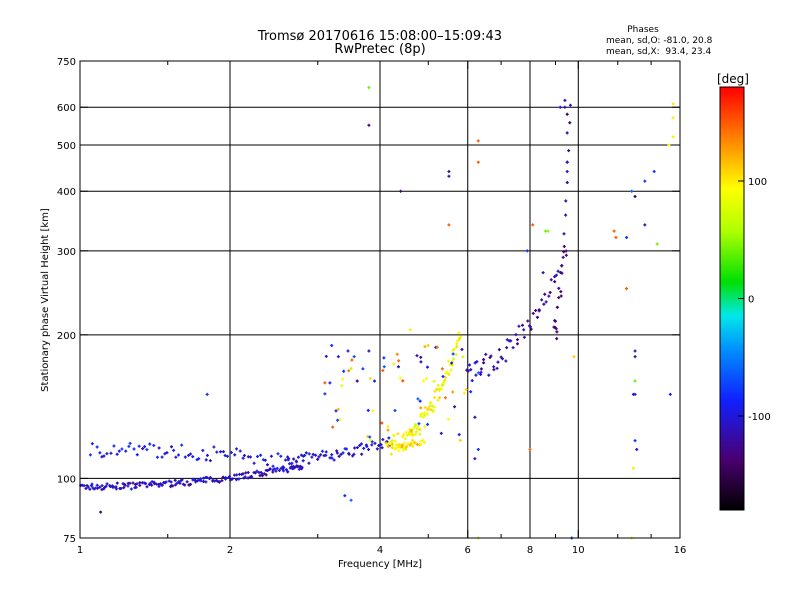 This screenshot has height=600, width=800. Describe the element at coordinates (379, 49) in the screenshot. I see `chart-subtitle: RwPretec (8p)` at that location.